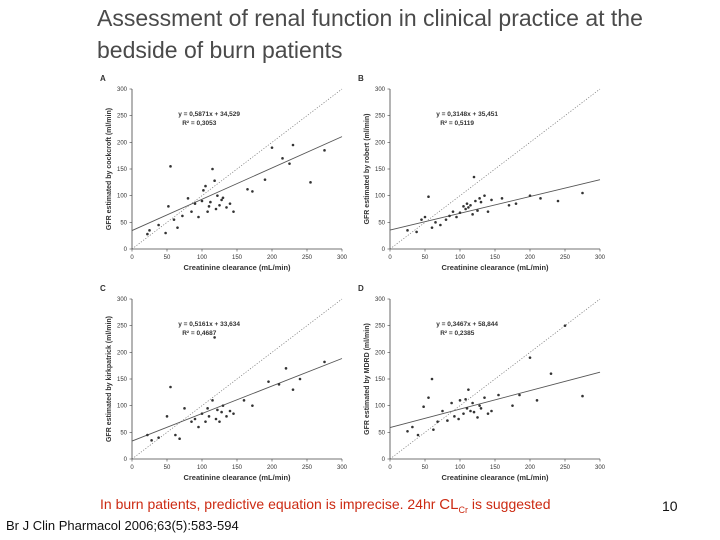  What do you see at coordinates (237, 169) in the screenshot?
I see `identity-line` at bounding box center [237, 169].